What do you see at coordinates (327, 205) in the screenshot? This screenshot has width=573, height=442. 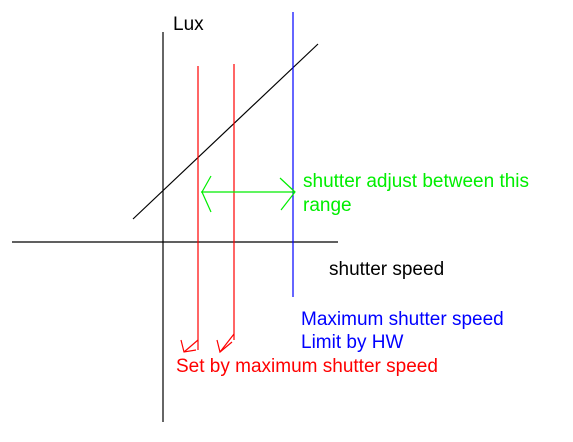 I see `range-label-line-2: range` at bounding box center [327, 205].